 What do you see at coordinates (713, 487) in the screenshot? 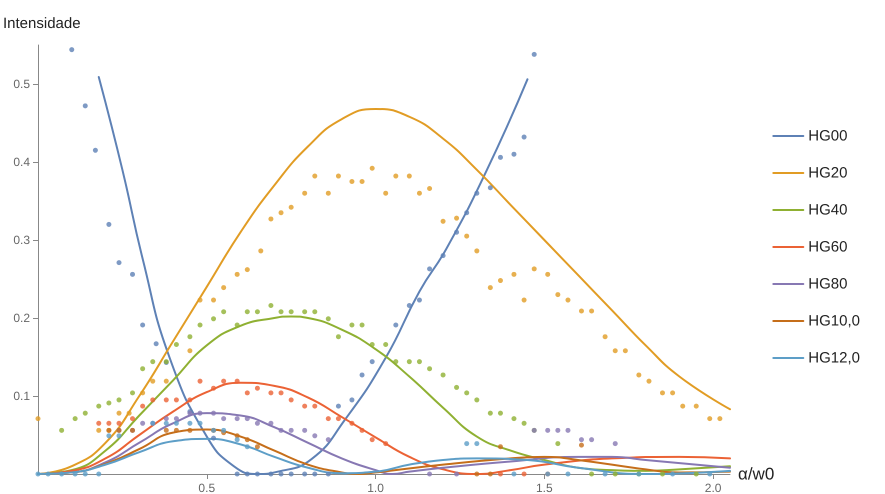
I see `x-tick-label: 2.0` at bounding box center [713, 487].